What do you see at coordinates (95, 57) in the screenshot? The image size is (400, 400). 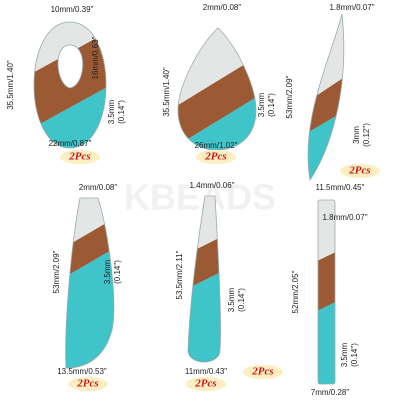 I see `inner-dimension: 16mm/0.63"` at bounding box center [95, 57].